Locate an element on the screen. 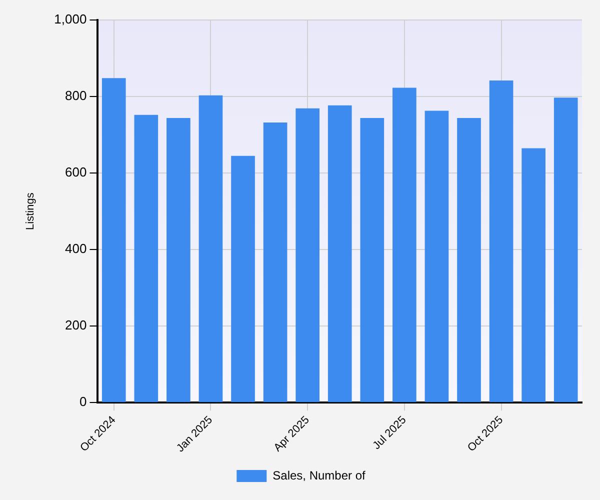 Image resolution: width=600 pixels, height=500 pixels. y-tick-label: 1,000 is located at coordinates (70, 19).